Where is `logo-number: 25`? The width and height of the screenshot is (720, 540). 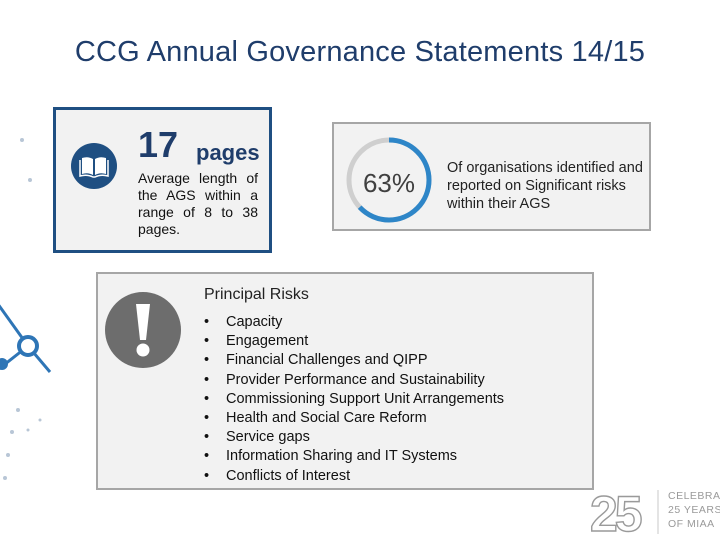 logo-number: 25 is located at coordinates (616, 512).